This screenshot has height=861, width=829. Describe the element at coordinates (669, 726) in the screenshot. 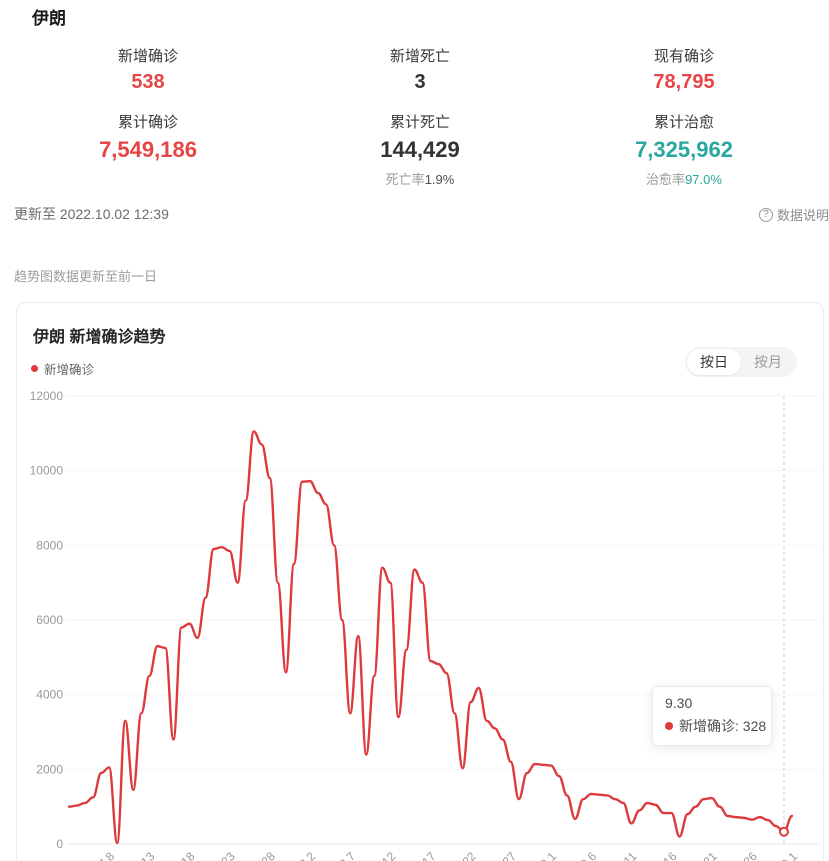

I see `tooltip-dot-icon` at that location.